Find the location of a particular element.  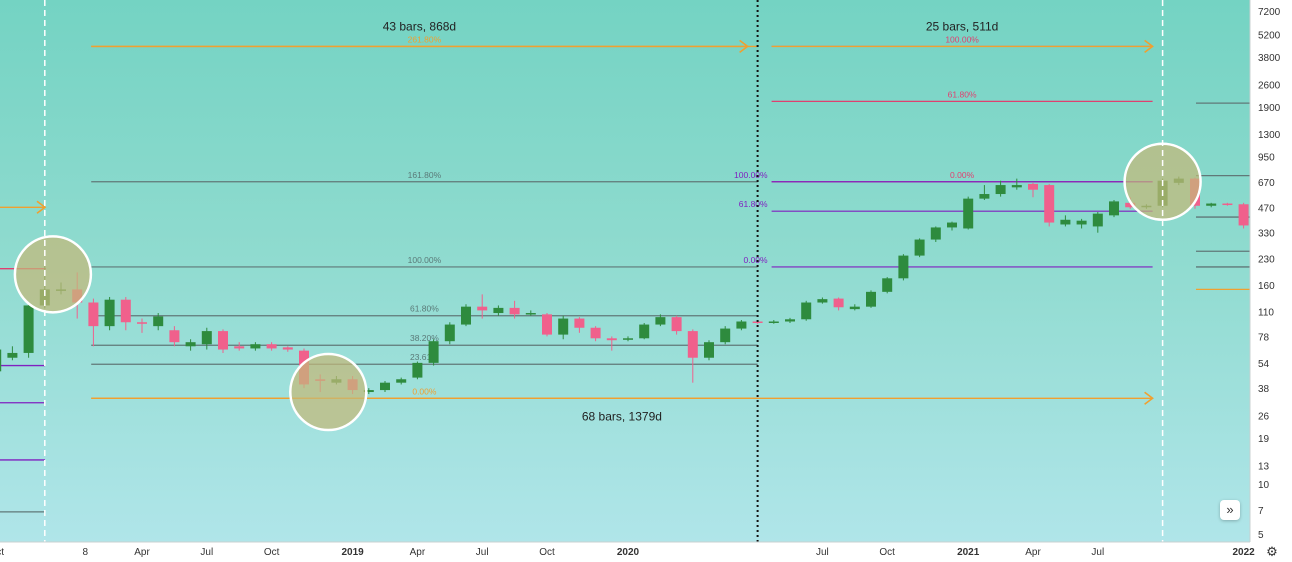

fib-level-label: 38.20% is located at coordinates (424, 338).